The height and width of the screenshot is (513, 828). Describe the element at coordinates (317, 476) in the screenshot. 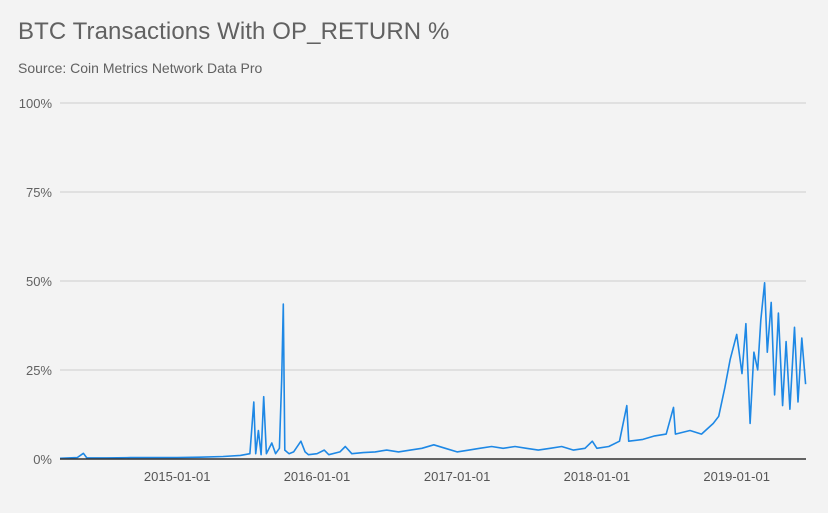

I see `x-tick-label: 2016-01-01` at that location.